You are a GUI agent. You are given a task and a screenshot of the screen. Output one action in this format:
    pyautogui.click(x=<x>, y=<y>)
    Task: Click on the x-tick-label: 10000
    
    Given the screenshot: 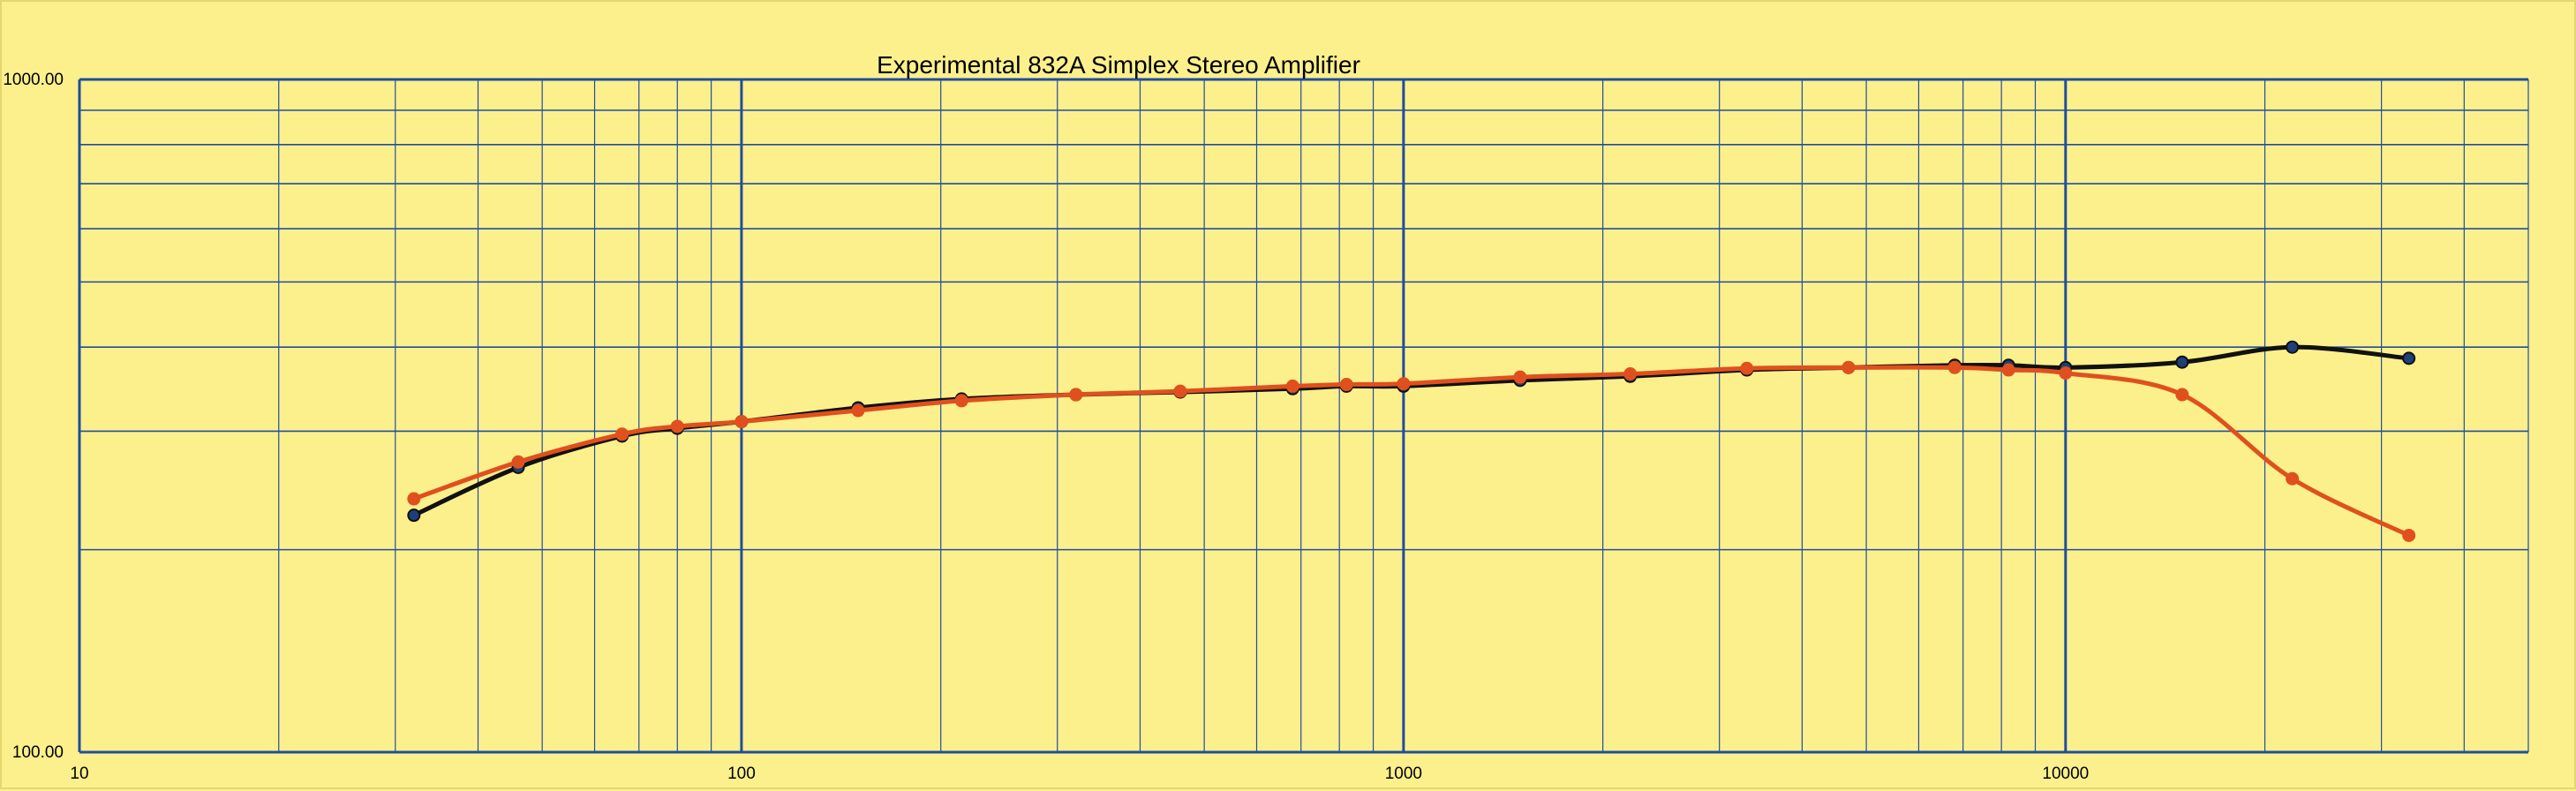 What is the action you would take?
    pyautogui.click(x=2066, y=774)
    